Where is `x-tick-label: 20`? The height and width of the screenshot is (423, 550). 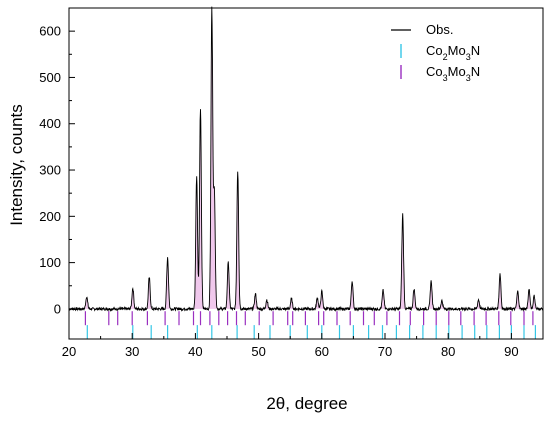 x-tick-label: 20 is located at coordinates (69, 351).